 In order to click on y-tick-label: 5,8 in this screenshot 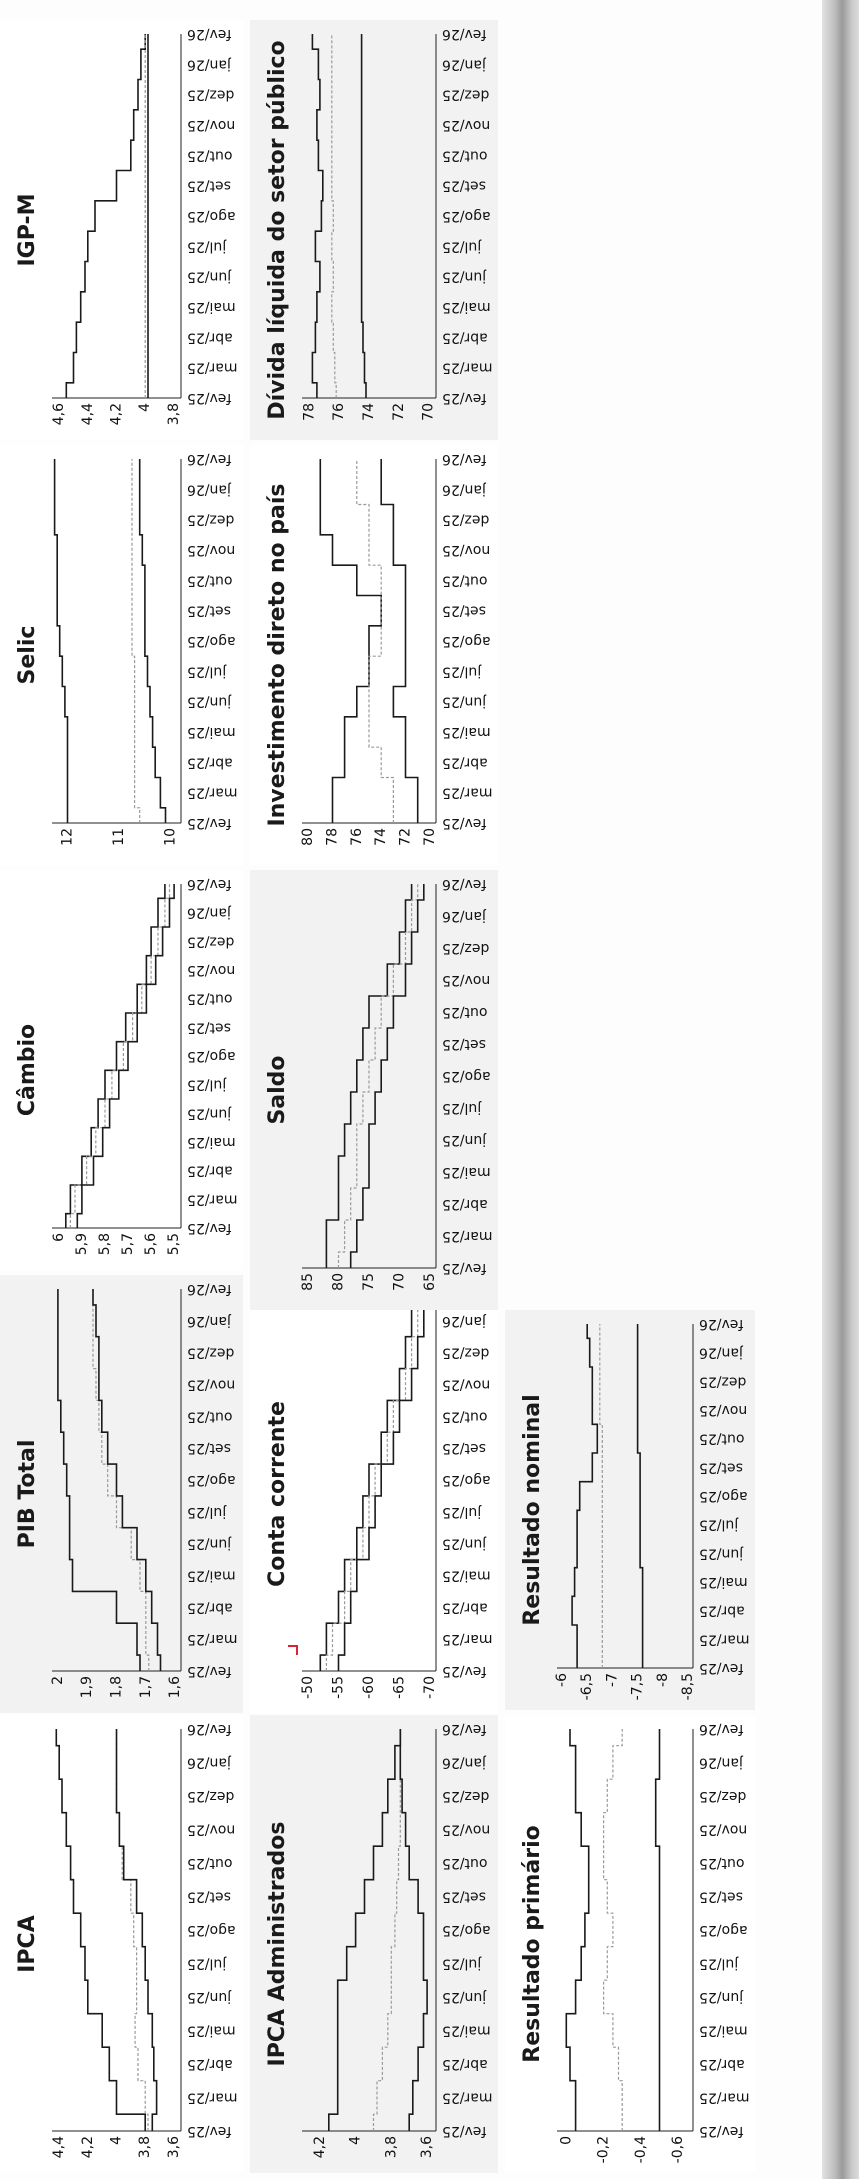, I will do `click(105, 1244)`.